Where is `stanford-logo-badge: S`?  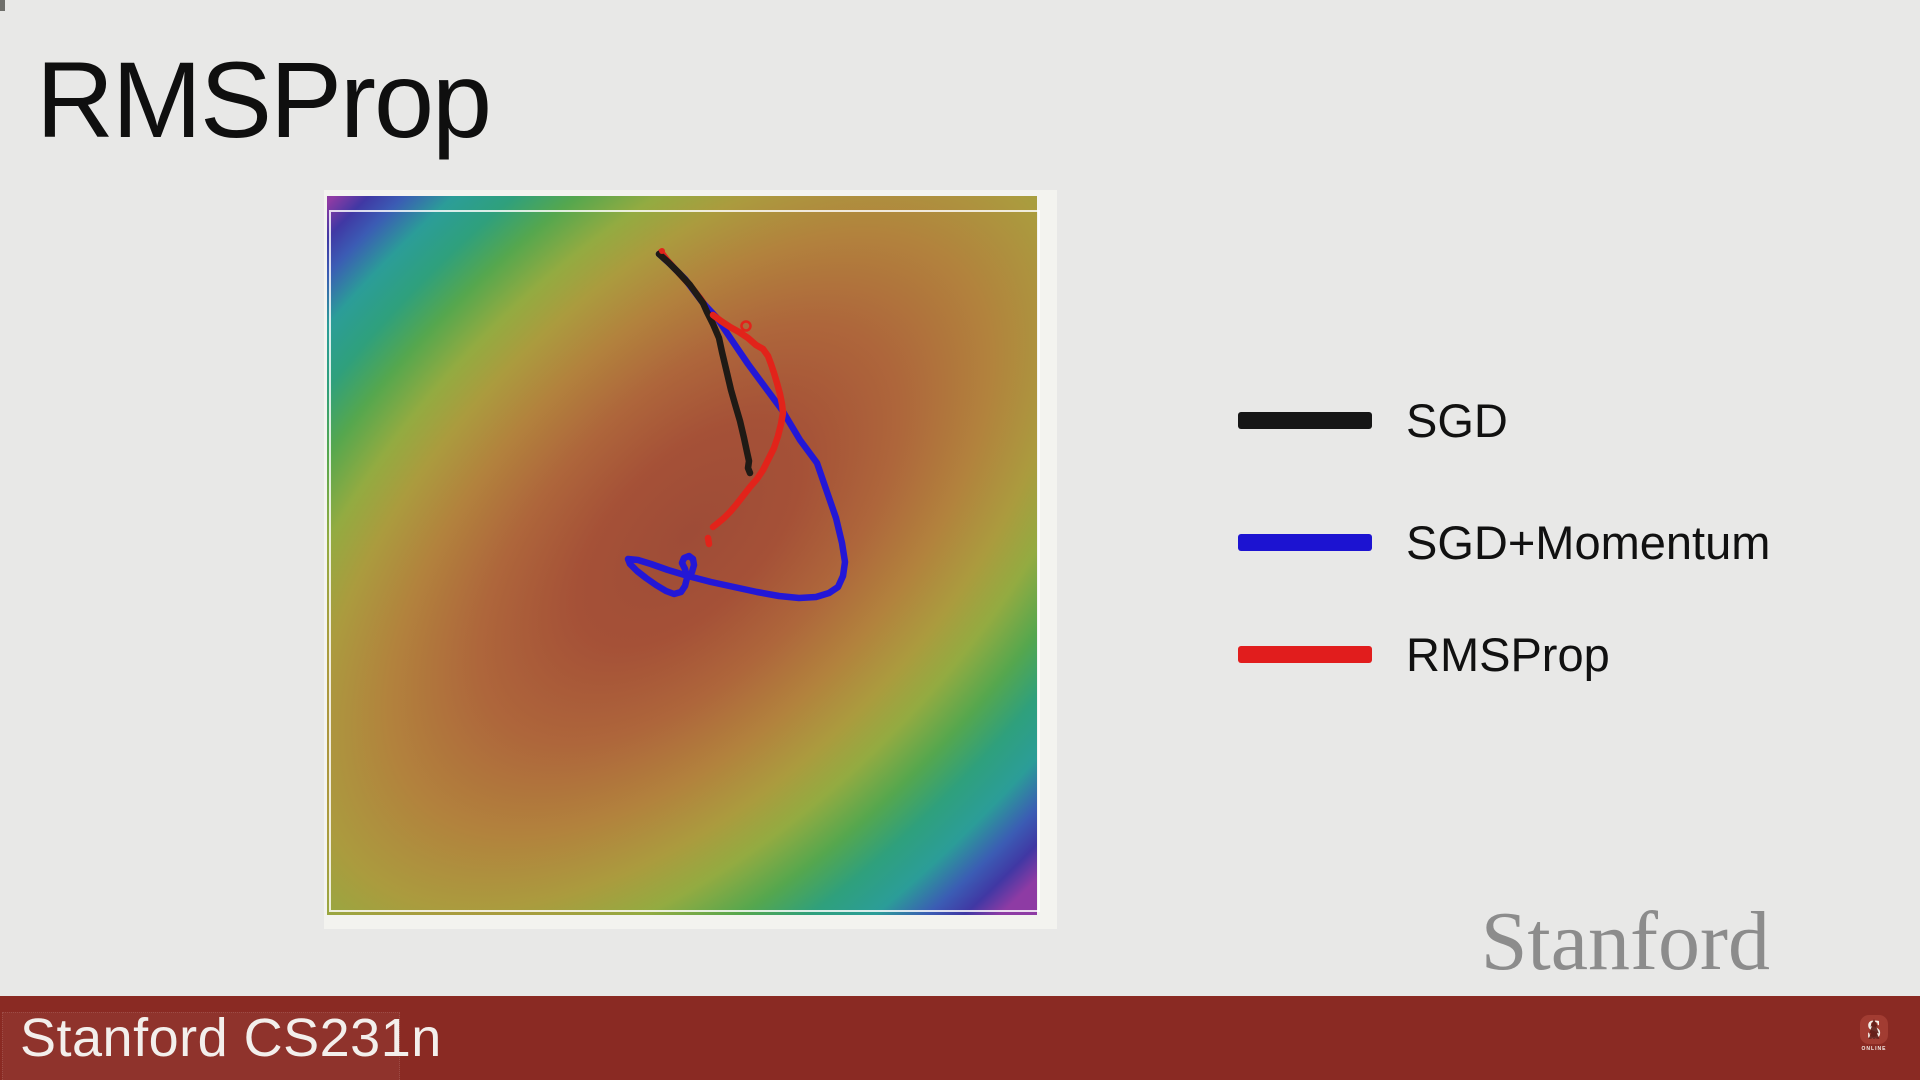
stanford-logo-badge: S is located at coordinates (1874, 1029).